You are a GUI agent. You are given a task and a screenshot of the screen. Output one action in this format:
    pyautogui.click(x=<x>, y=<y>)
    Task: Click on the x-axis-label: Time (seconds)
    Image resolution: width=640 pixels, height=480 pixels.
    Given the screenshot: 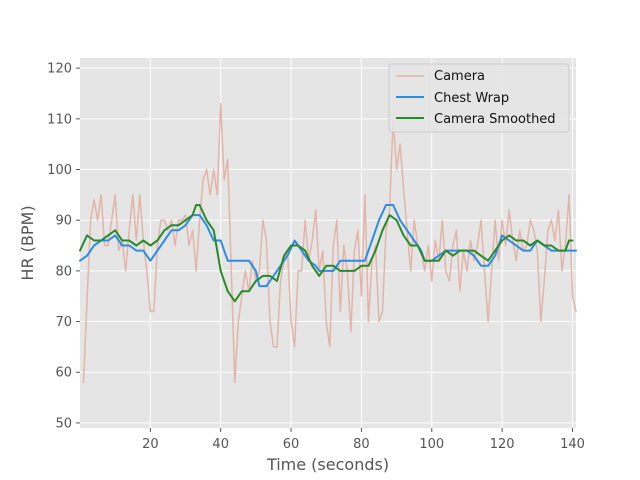 What is the action you would take?
    pyautogui.click(x=327, y=464)
    